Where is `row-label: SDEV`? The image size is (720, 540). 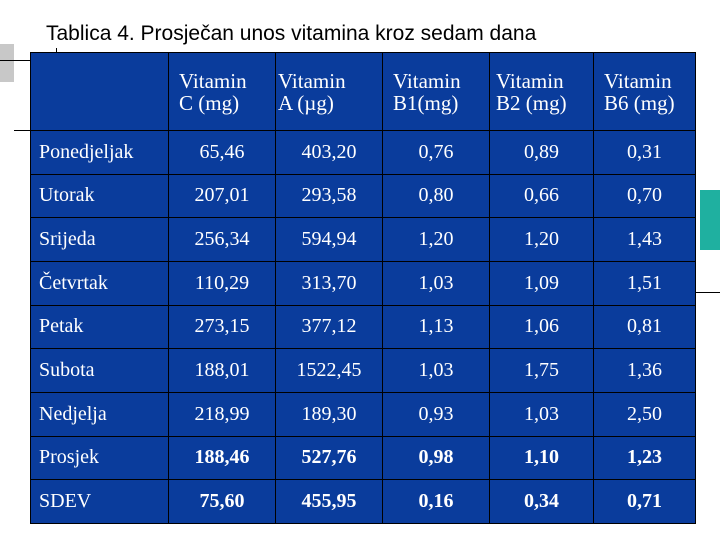 row-label: SDEV is located at coordinates (99, 501).